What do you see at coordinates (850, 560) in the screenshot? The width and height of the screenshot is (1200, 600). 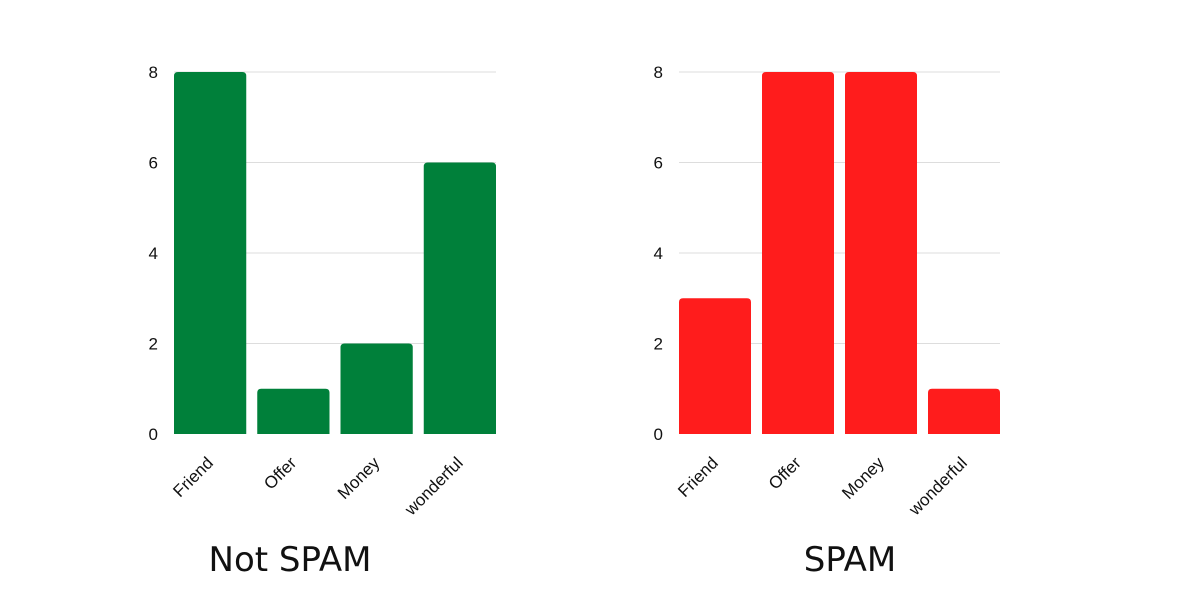 I see `chart-title-spam: SPAM` at bounding box center [850, 560].